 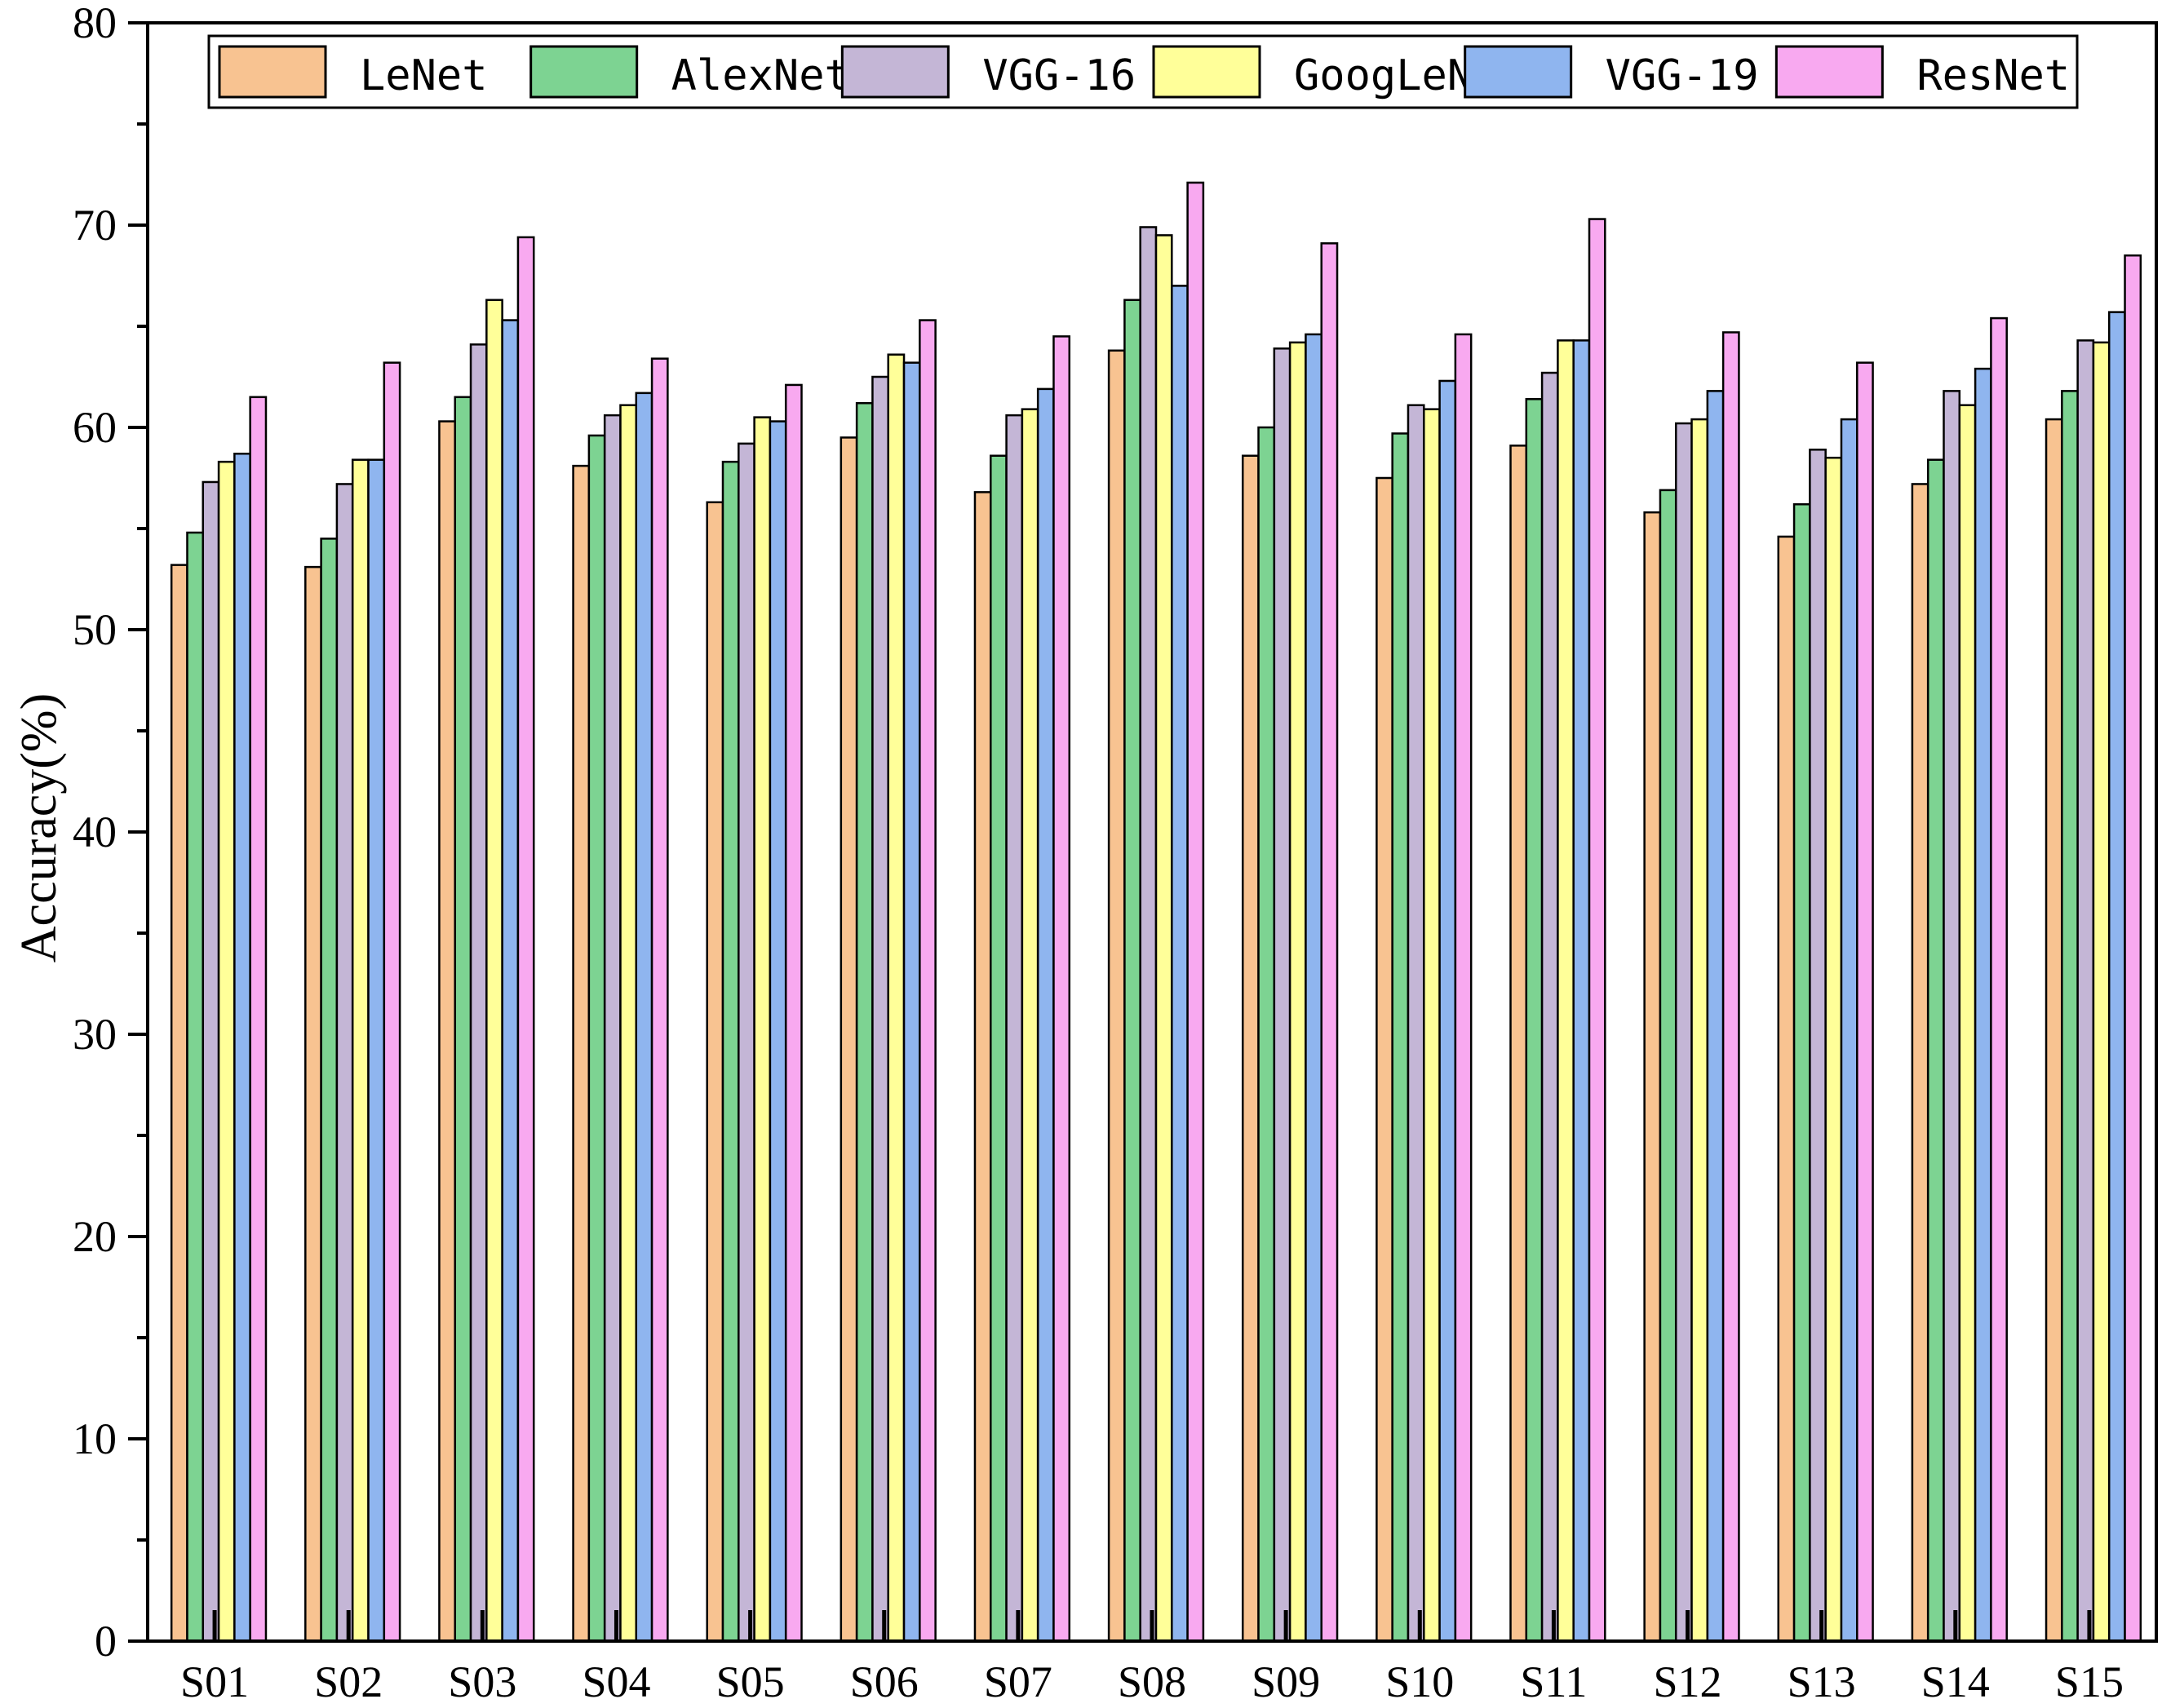 I want to click on bar-alexnet-s04, so click(x=596, y=1038).